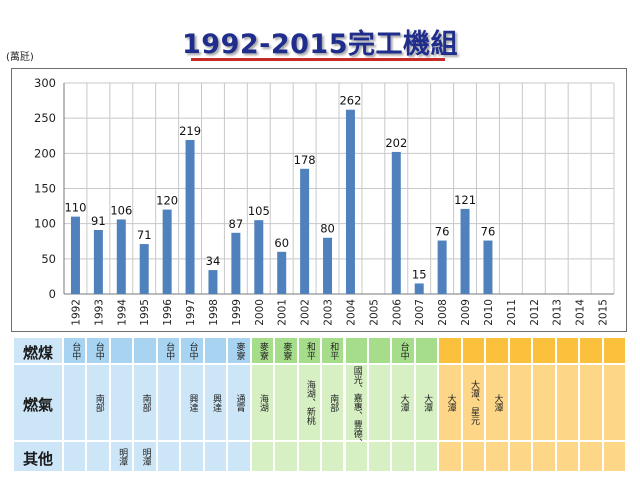 This screenshot has width=640, height=478. What do you see at coordinates (535, 312) in the screenshot?
I see `x-tick-label: 2012` at bounding box center [535, 312].